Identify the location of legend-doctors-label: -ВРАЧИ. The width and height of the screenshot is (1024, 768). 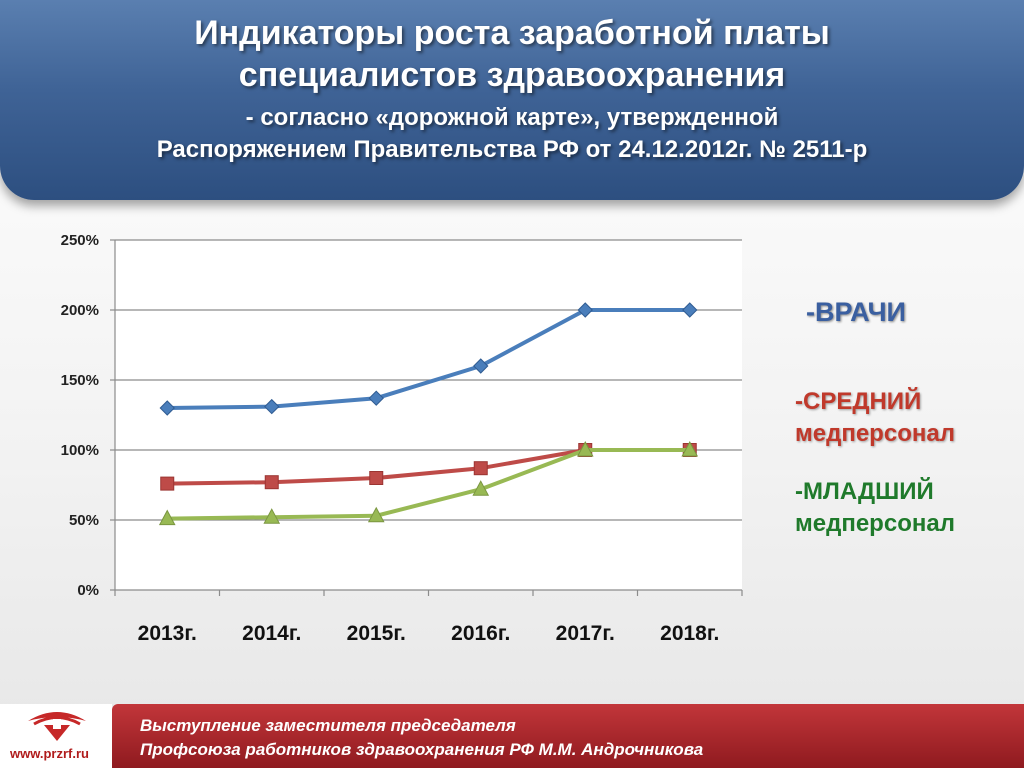
(856, 312).